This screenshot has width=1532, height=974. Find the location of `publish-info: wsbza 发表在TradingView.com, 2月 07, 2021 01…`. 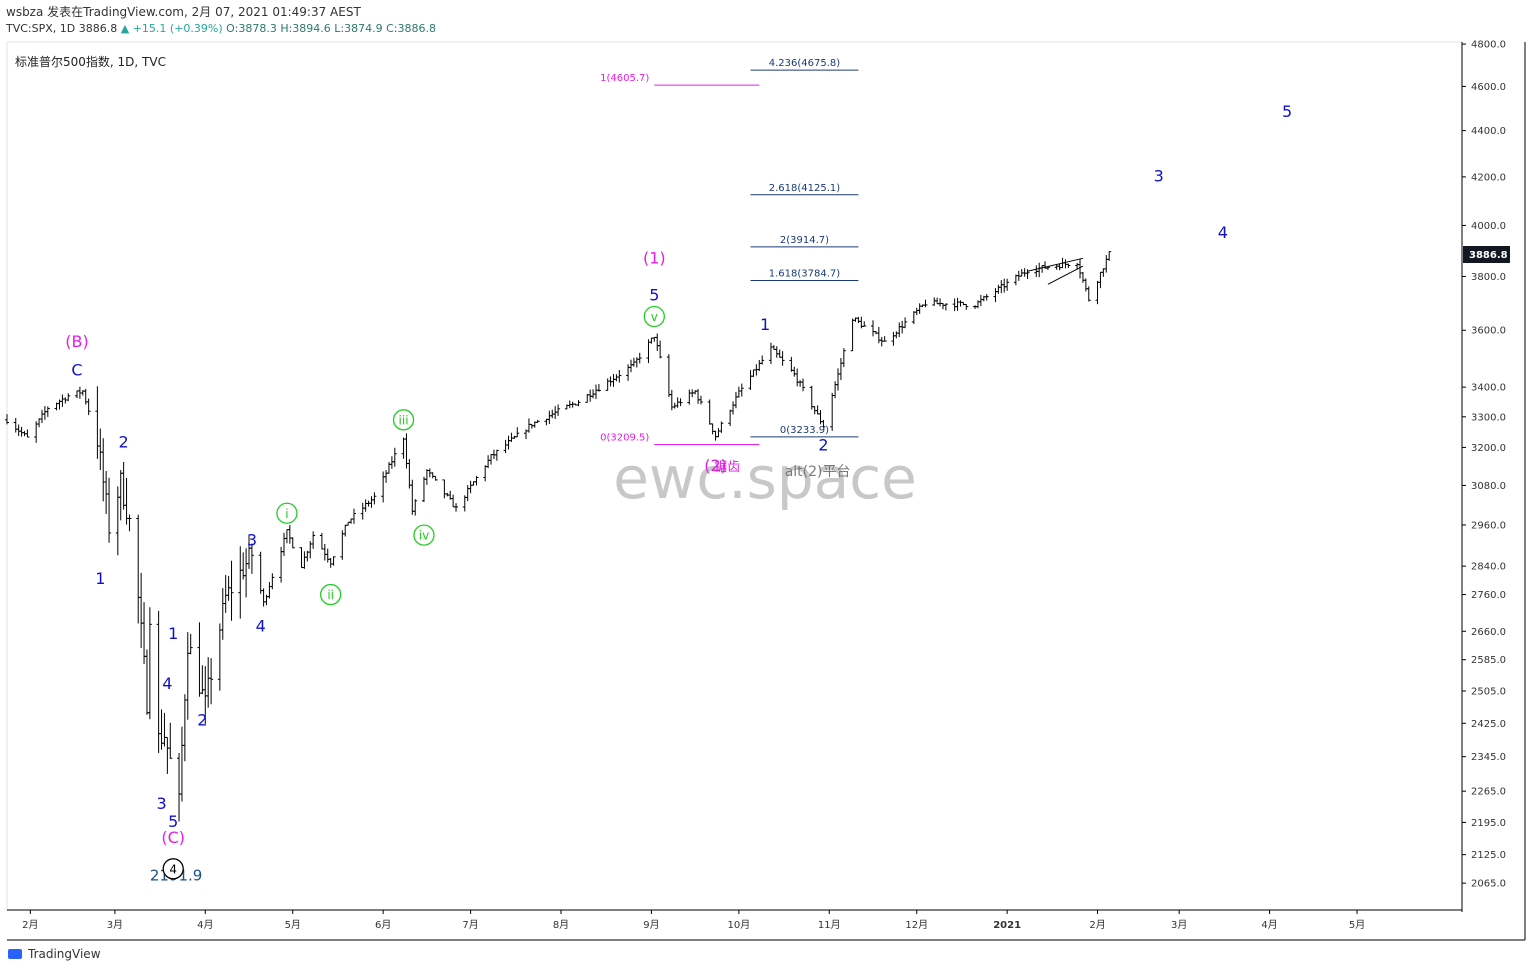

publish-info: wsbza 发表在TradingView.com, 2月 07, 2021 01… is located at coordinates (183, 12).